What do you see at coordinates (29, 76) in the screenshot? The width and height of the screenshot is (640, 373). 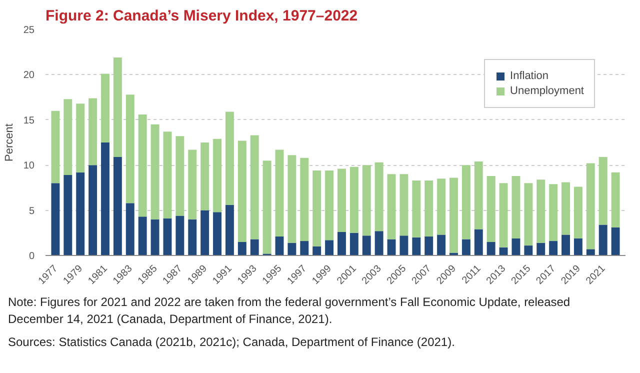 I see `y-tick-label: 20` at bounding box center [29, 76].